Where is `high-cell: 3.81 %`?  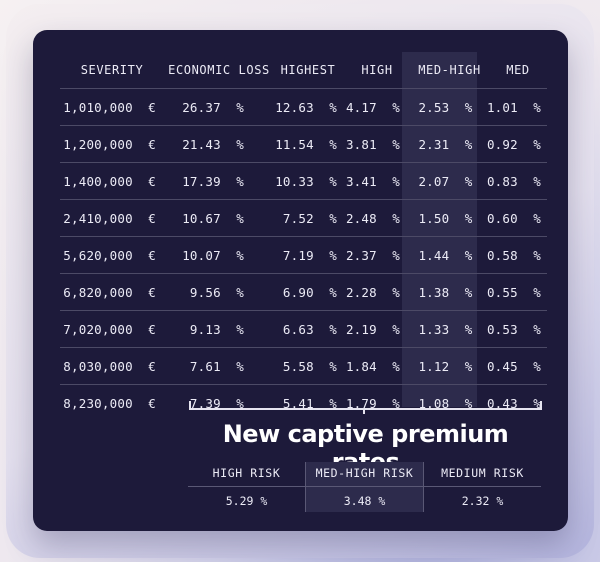
high-cell: 3.81 % is located at coordinates (373, 144).